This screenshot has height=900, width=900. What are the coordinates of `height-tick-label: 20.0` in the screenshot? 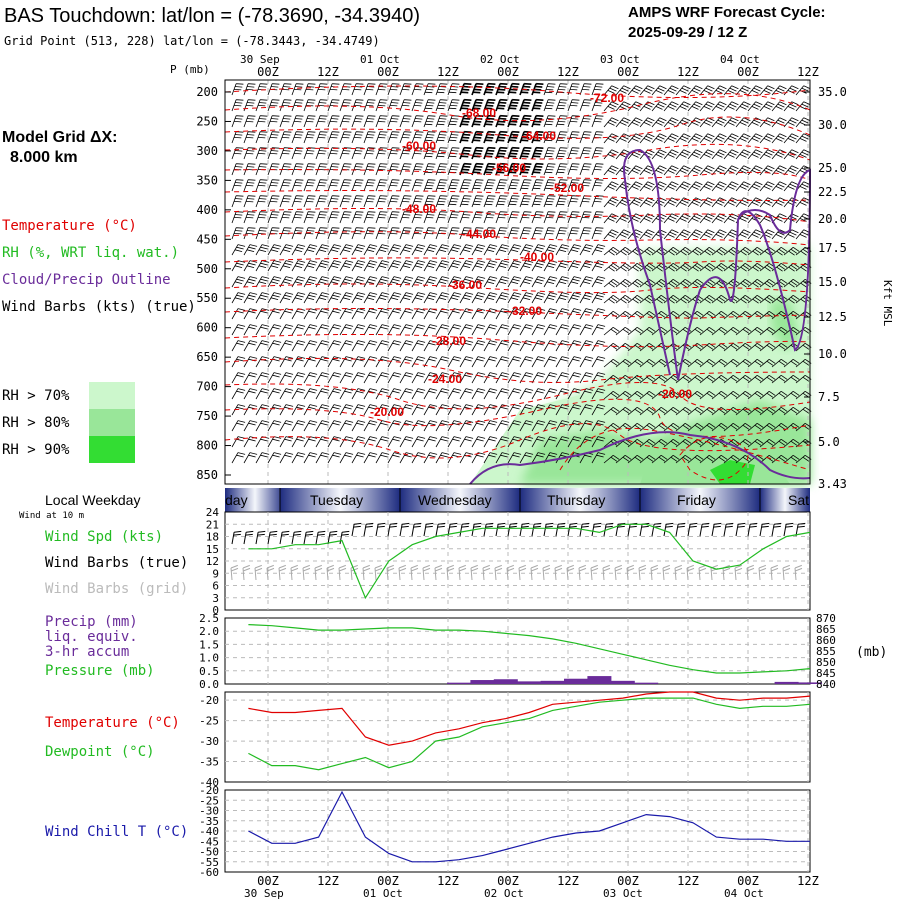 It's located at (832, 219).